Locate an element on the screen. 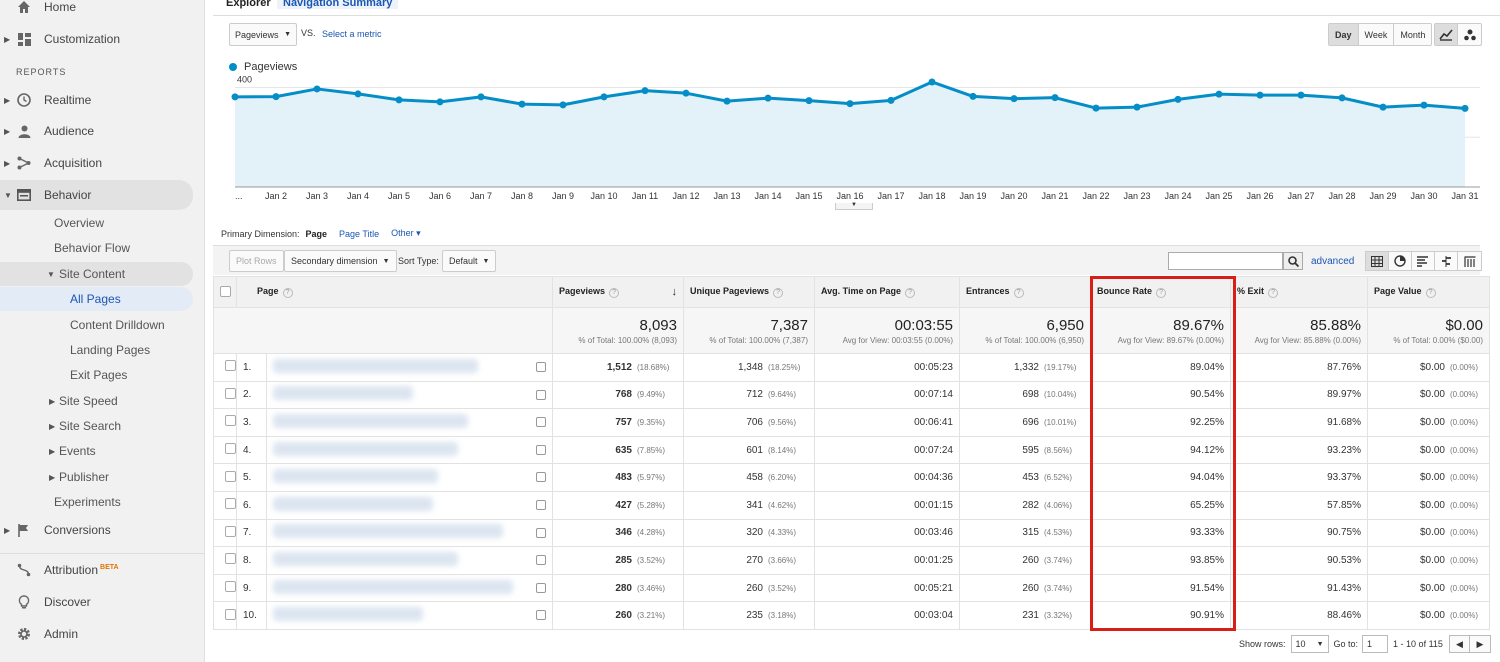 The height and width of the screenshot is (662, 1500). pie-chart-icon is located at coordinates (1400, 261).